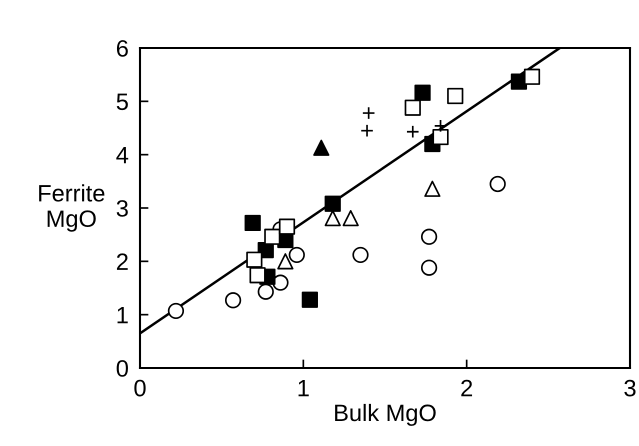 The height and width of the screenshot is (446, 639). Describe the element at coordinates (122, 48) in the screenshot. I see `y-tick-label: 6` at that location.